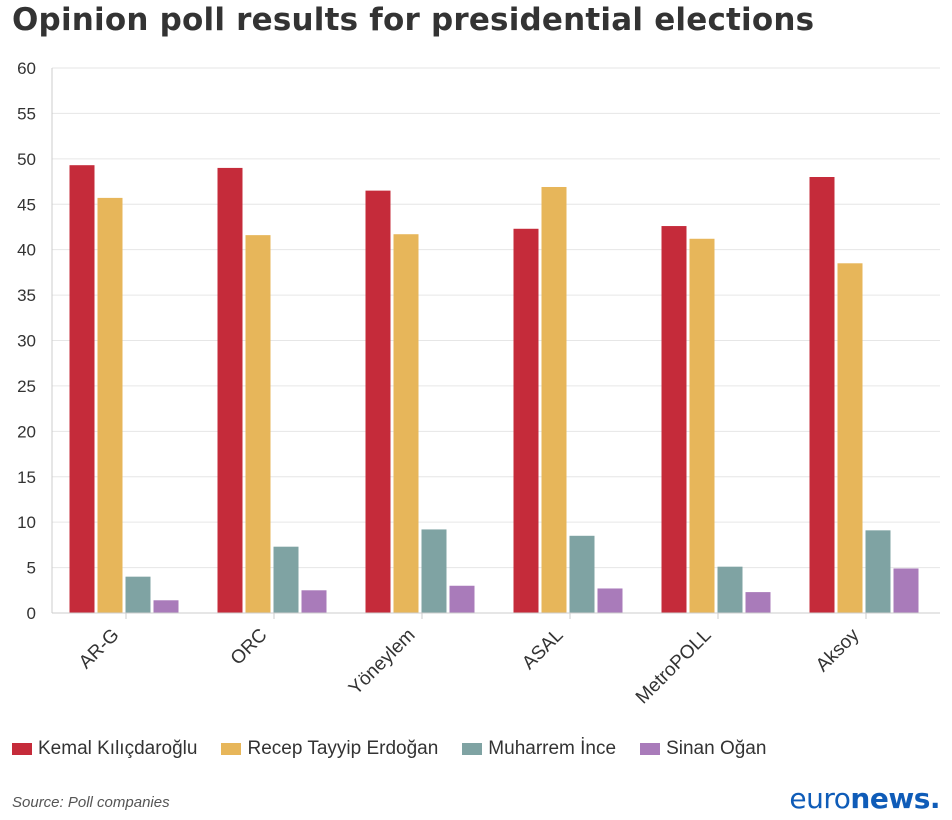  Describe the element at coordinates (99, 649) in the screenshot. I see `x-tick-label: AR-G` at that location.